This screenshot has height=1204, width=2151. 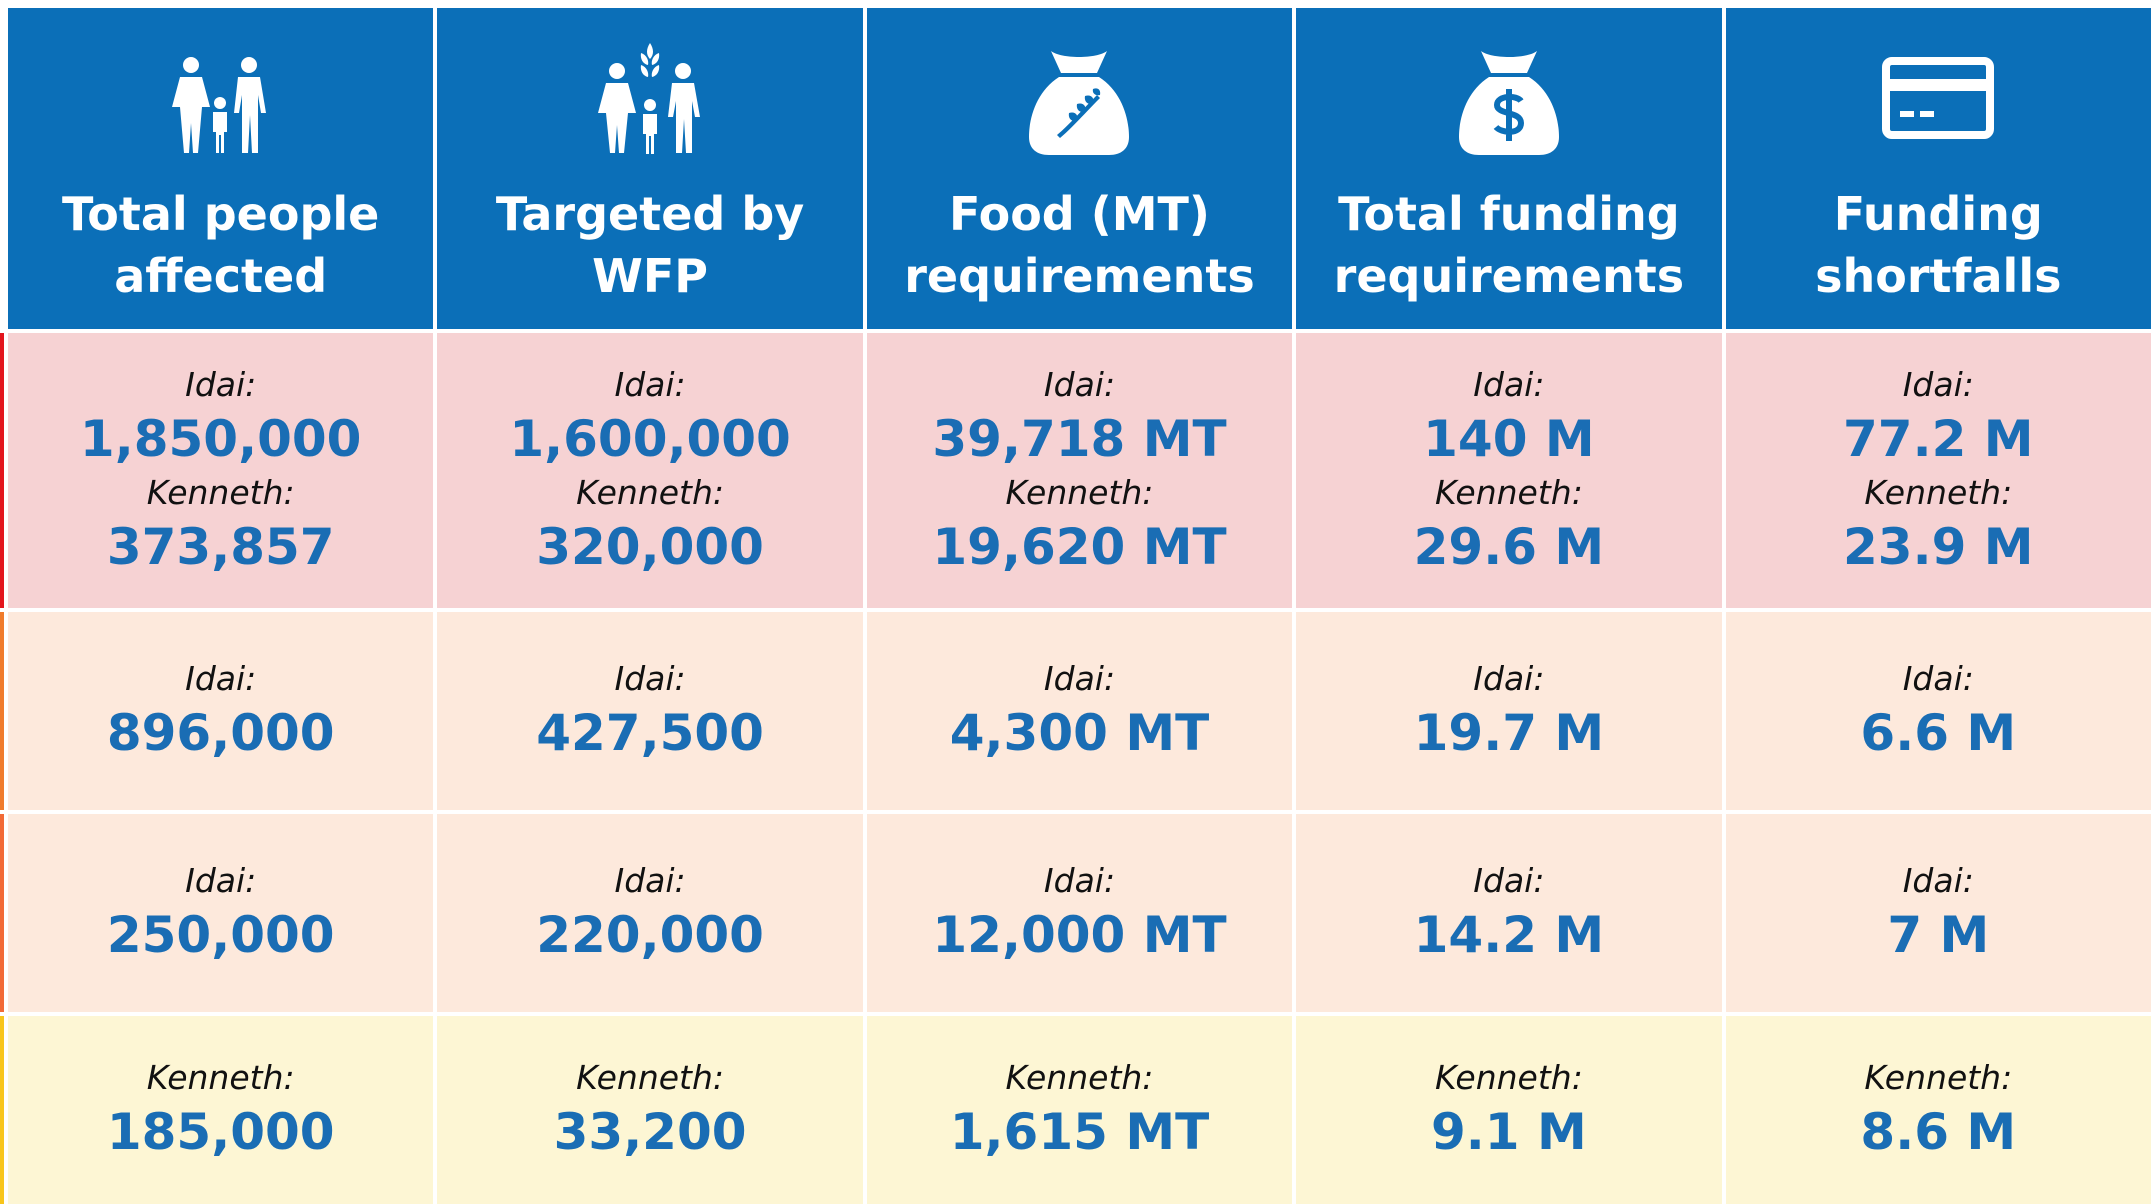 I want to click on header-cell: Total people affected, so click(x=221, y=168).